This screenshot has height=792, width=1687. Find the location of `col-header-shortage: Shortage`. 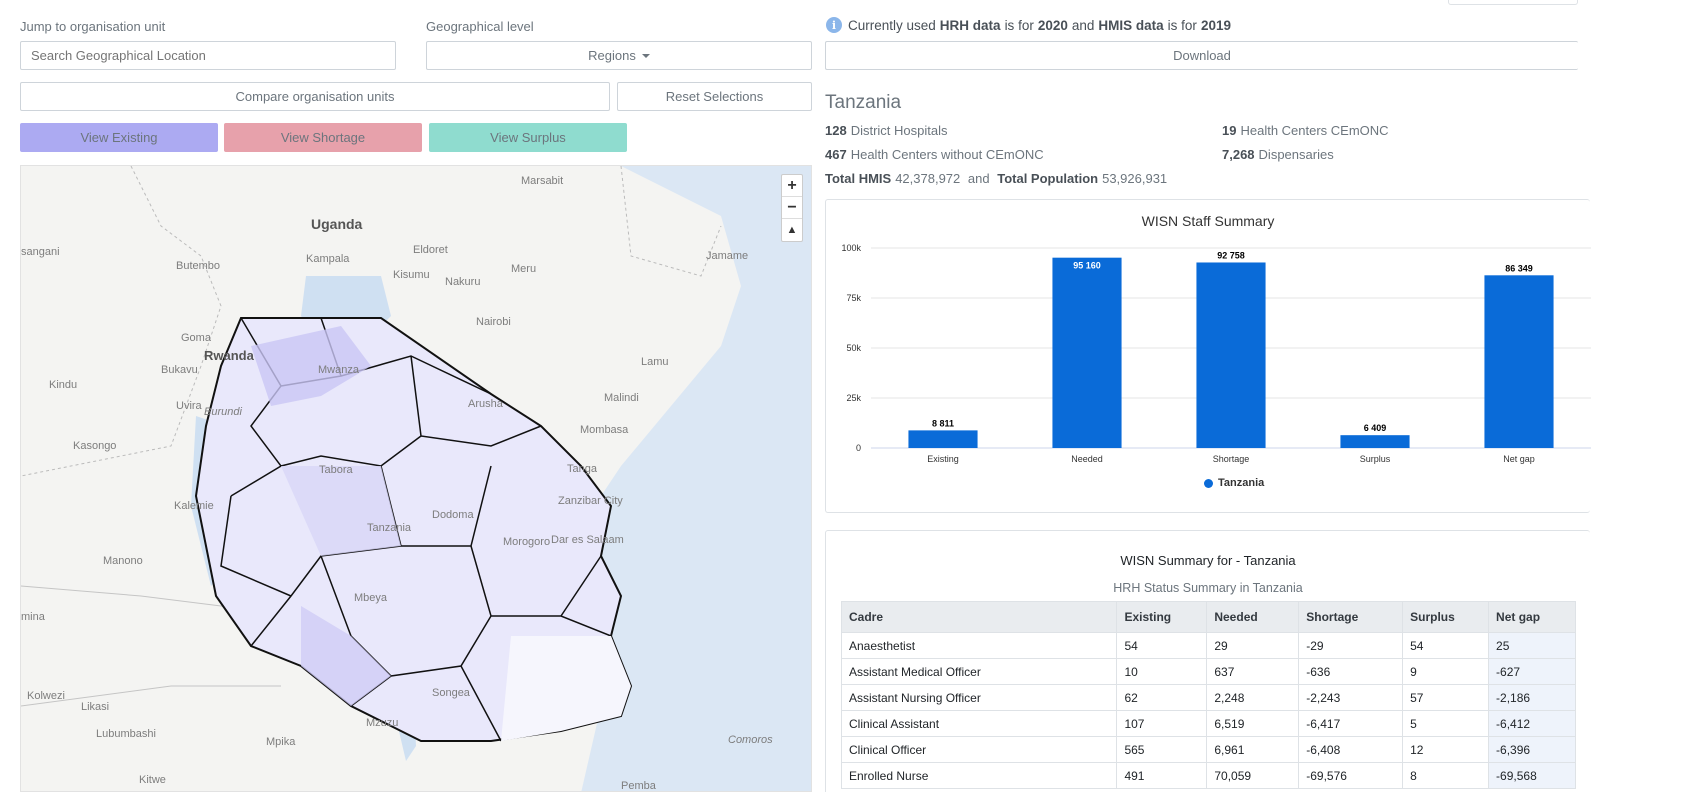

col-header-shortage: Shortage is located at coordinates (1351, 617).